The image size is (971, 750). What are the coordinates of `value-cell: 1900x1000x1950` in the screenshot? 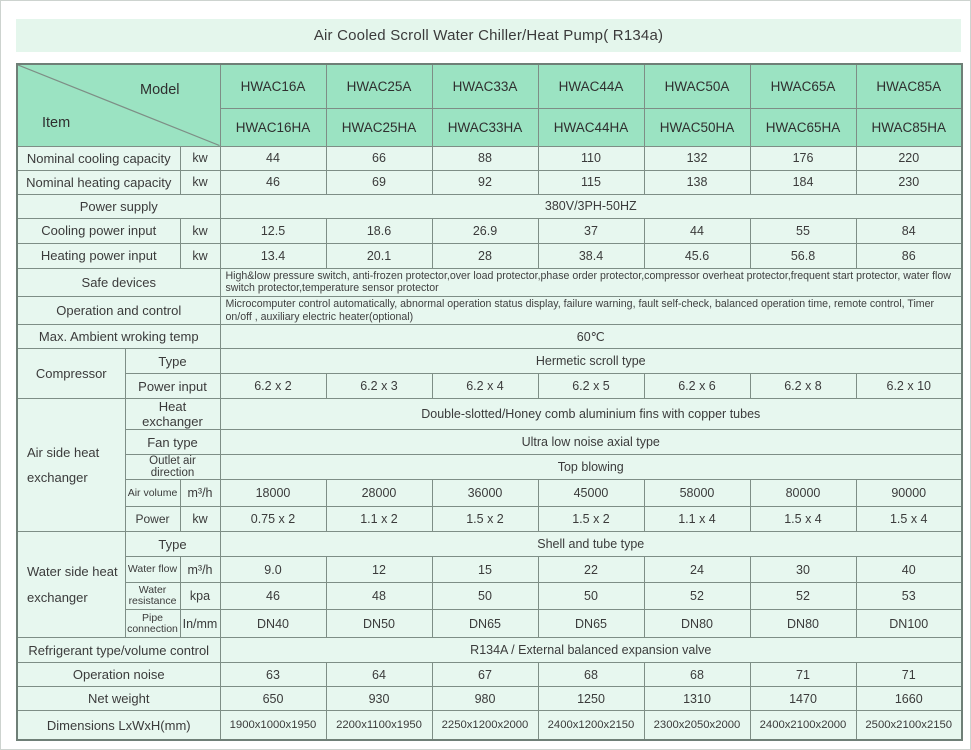 It's located at (273, 725).